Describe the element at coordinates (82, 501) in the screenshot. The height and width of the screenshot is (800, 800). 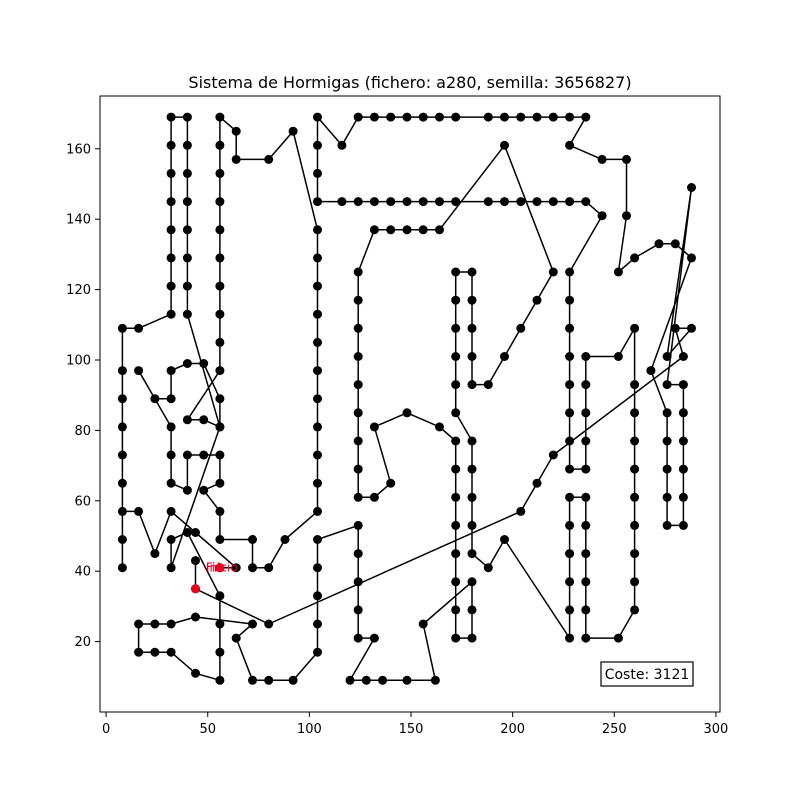
I see `y-tick-label: 60` at that location.